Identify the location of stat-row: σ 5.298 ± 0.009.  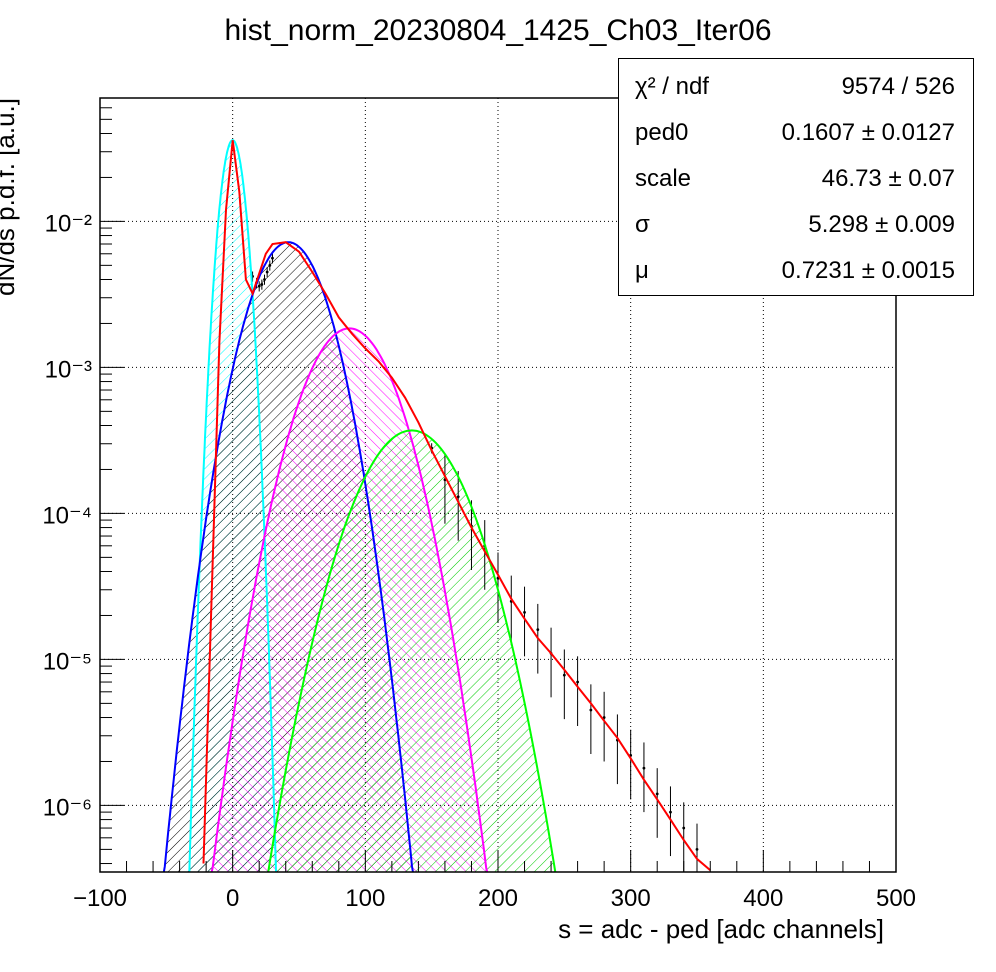
(795, 231).